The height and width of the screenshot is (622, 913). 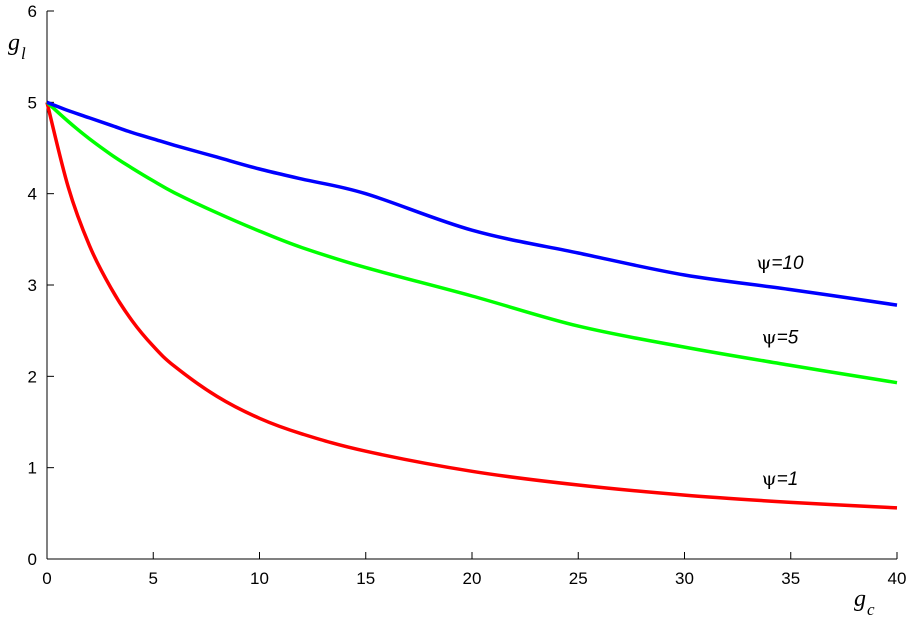 I want to click on x-tick-label: 25, so click(x=578, y=578).